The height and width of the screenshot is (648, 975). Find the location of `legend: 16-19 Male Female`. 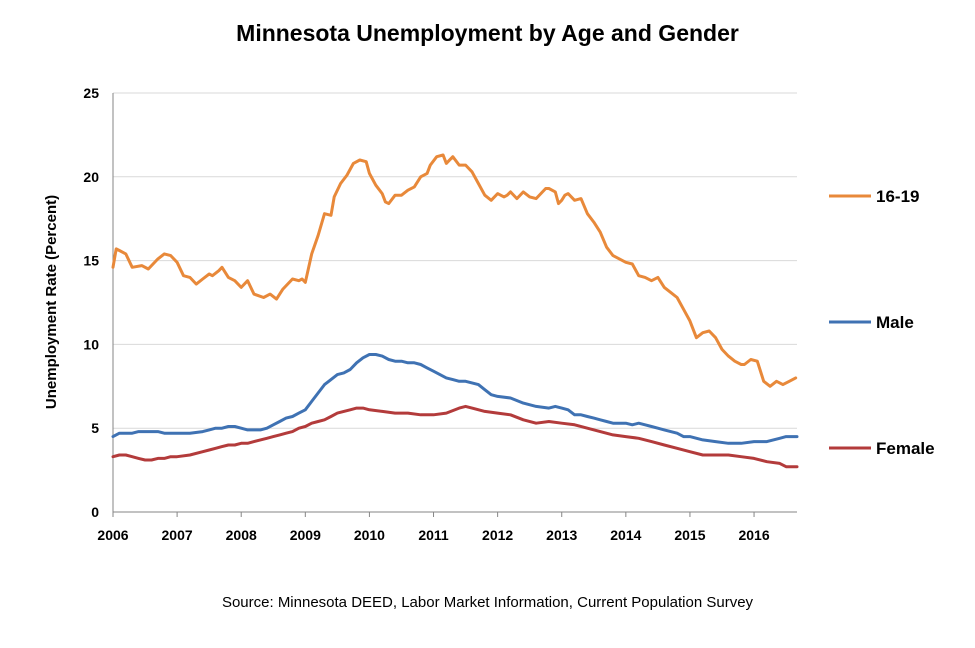

legend: 16-19 Male Female is located at coordinates (882, 322).